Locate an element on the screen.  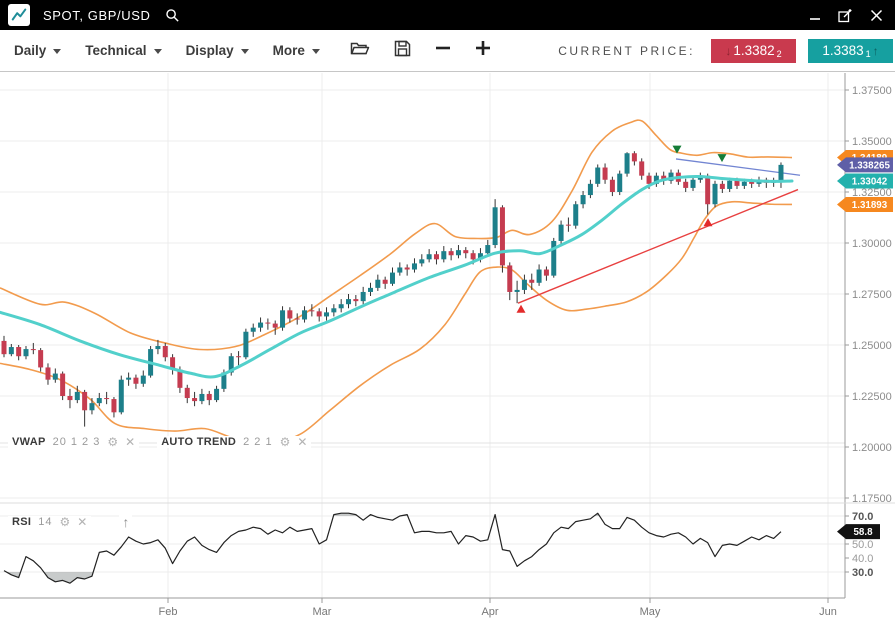
timeframe-menu: Daily is located at coordinates (38, 50).